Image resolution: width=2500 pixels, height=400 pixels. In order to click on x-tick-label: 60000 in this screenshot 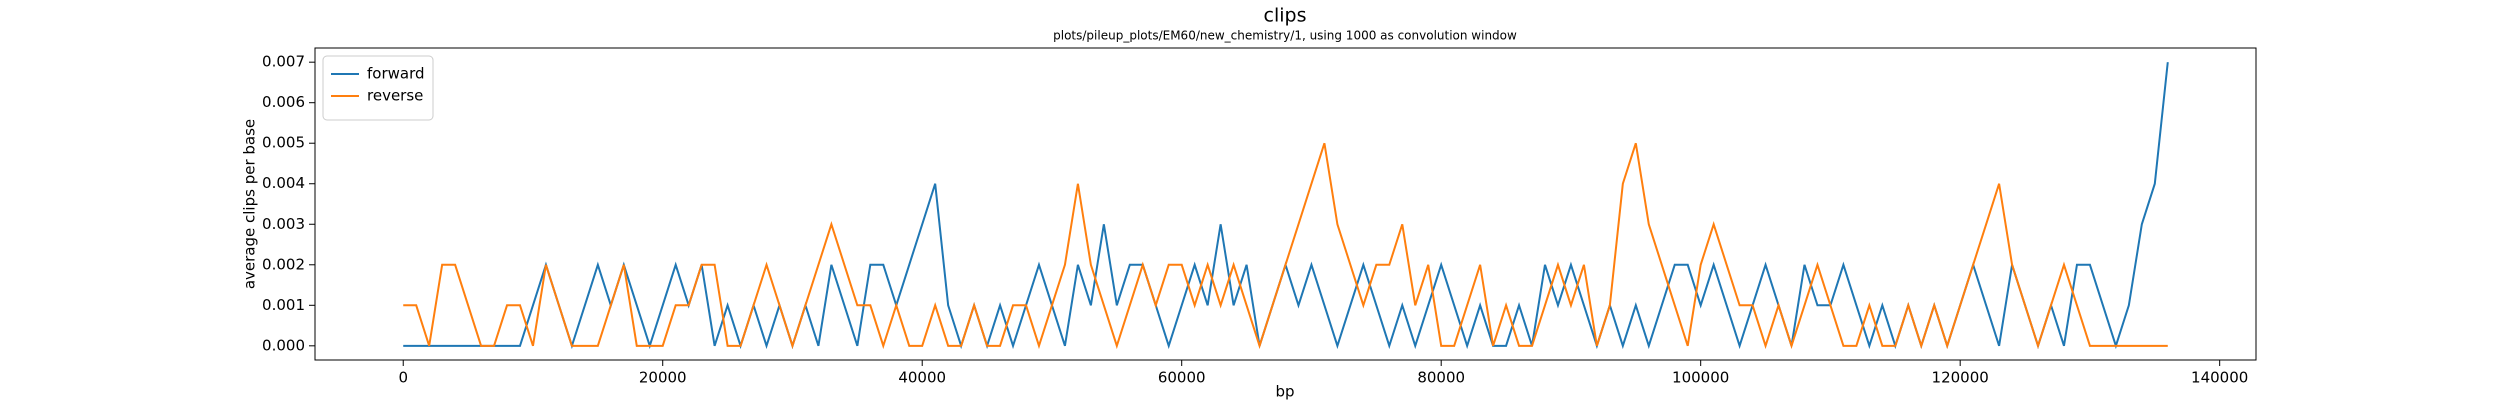, I will do `click(1182, 378)`.